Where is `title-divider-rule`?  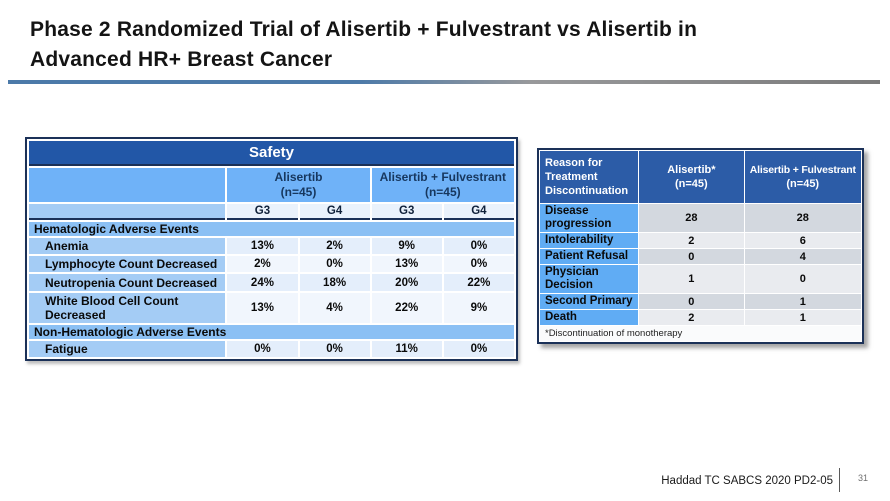 title-divider-rule is located at coordinates (444, 82).